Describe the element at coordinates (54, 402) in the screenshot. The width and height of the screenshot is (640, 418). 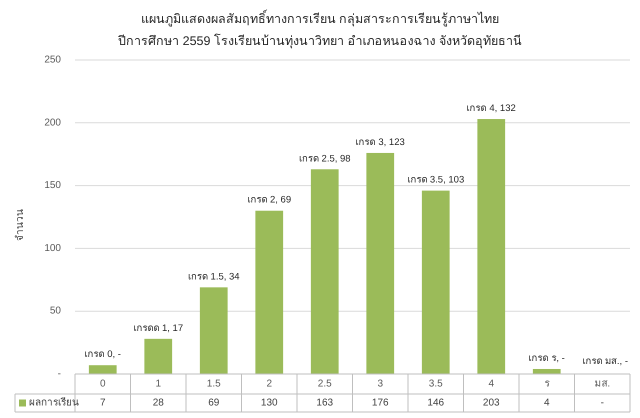
I see `legend-label: ผลการเรียน` at that location.